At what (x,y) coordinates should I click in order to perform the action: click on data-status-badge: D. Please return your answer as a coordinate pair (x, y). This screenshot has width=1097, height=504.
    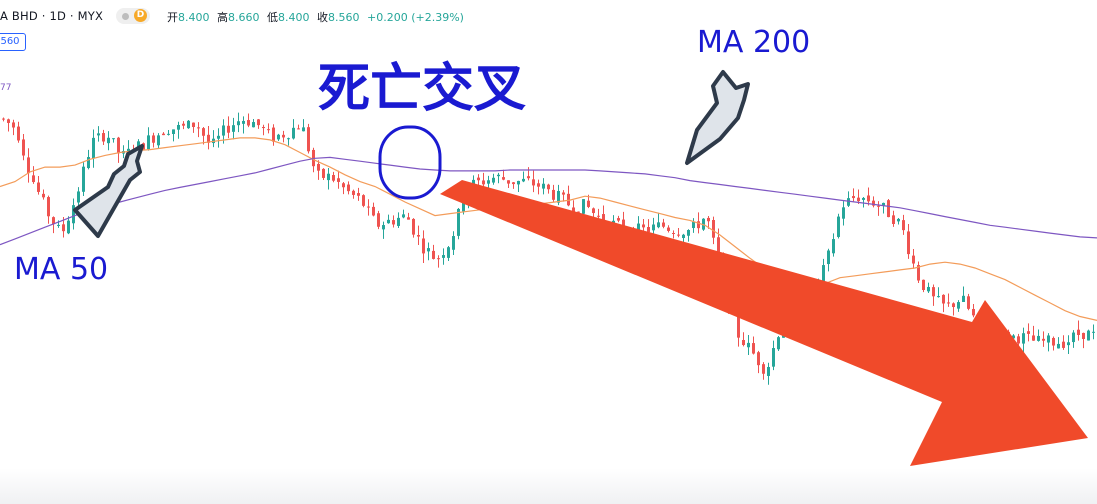
    Looking at the image, I should click on (133, 16).